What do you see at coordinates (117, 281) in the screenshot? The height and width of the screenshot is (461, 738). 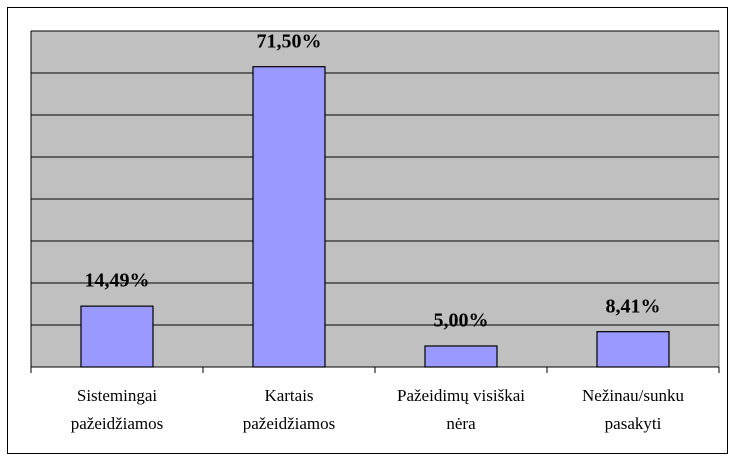 I see `data-label: 14,49%` at bounding box center [117, 281].